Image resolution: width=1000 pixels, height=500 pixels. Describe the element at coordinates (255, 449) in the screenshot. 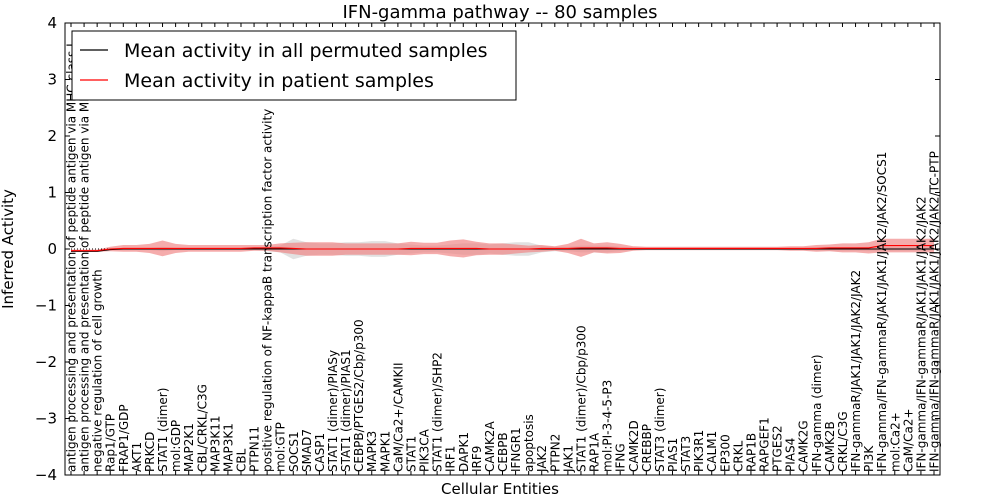

I see `x-tick-label: PTPN11` at that location.